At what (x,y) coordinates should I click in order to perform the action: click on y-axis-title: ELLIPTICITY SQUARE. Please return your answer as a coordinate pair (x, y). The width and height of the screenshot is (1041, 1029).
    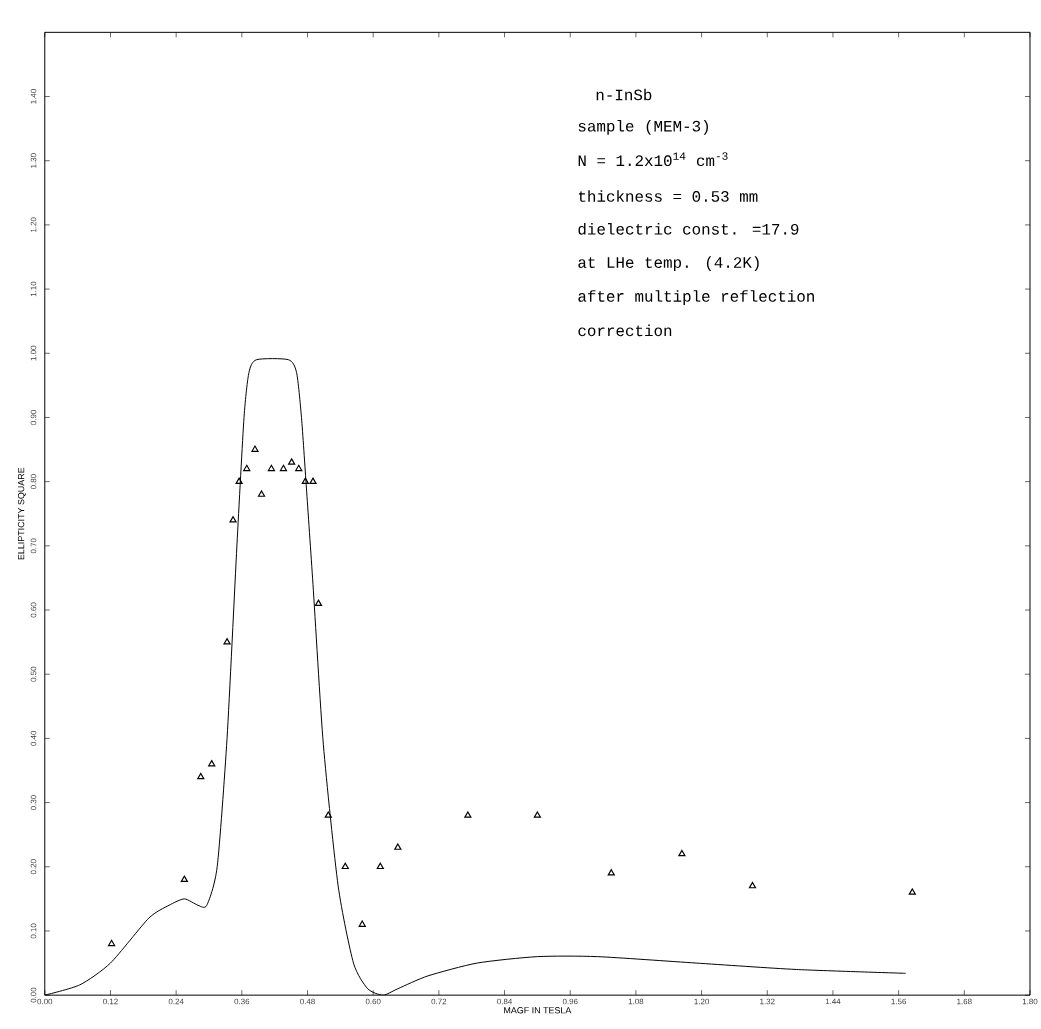
    Looking at the image, I should click on (21, 513).